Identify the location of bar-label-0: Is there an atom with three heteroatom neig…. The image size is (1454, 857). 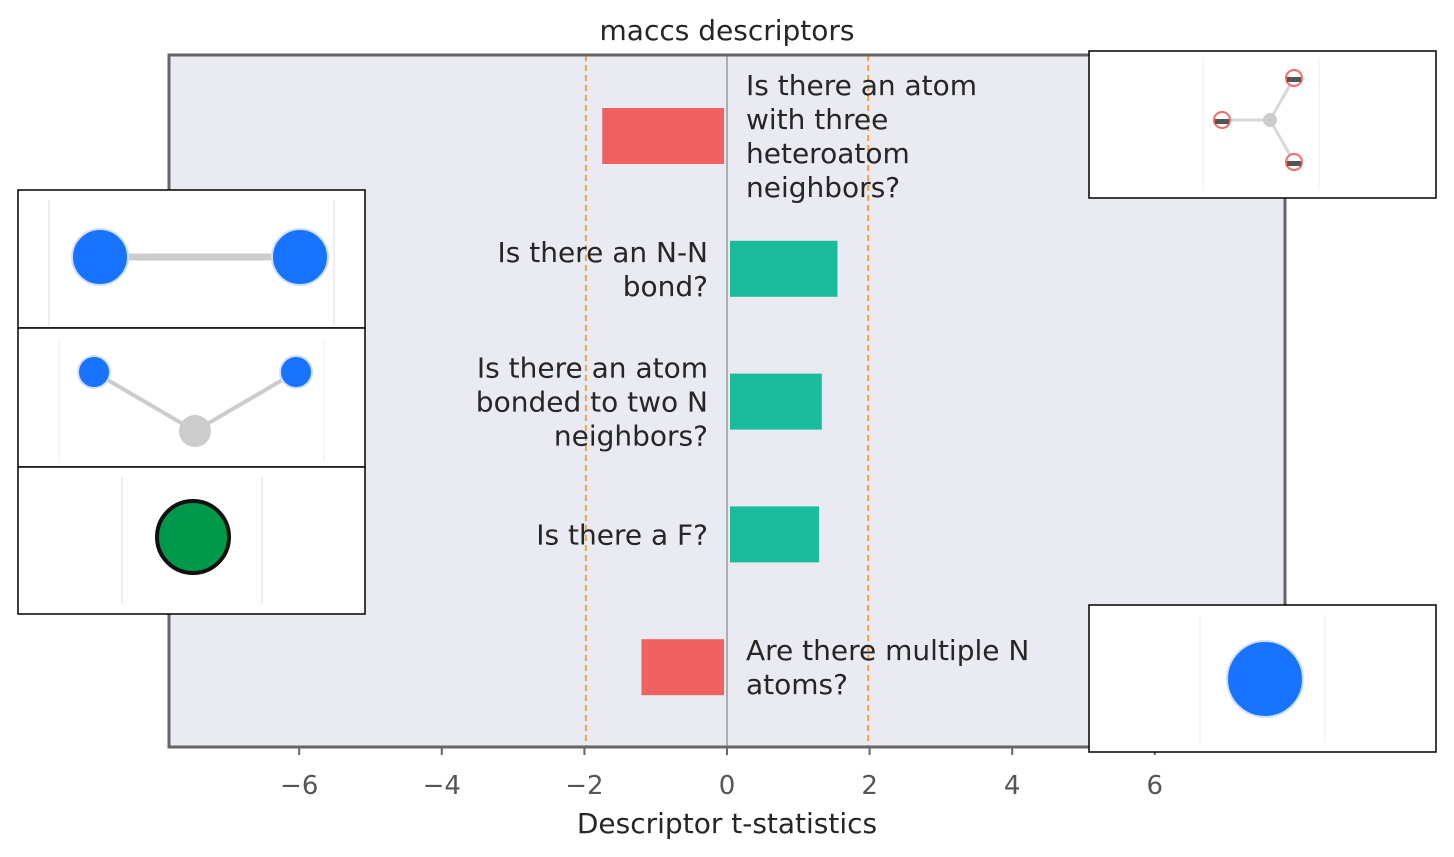
(861, 136).